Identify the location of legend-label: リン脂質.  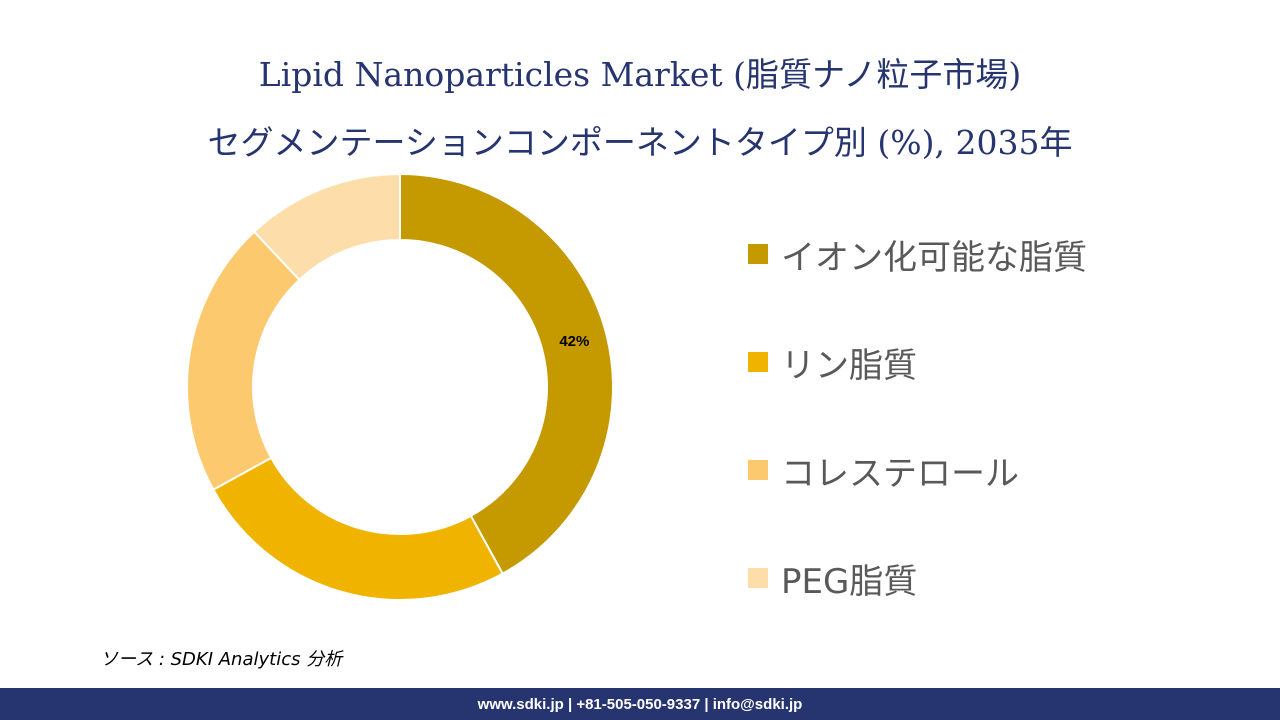
(849, 365).